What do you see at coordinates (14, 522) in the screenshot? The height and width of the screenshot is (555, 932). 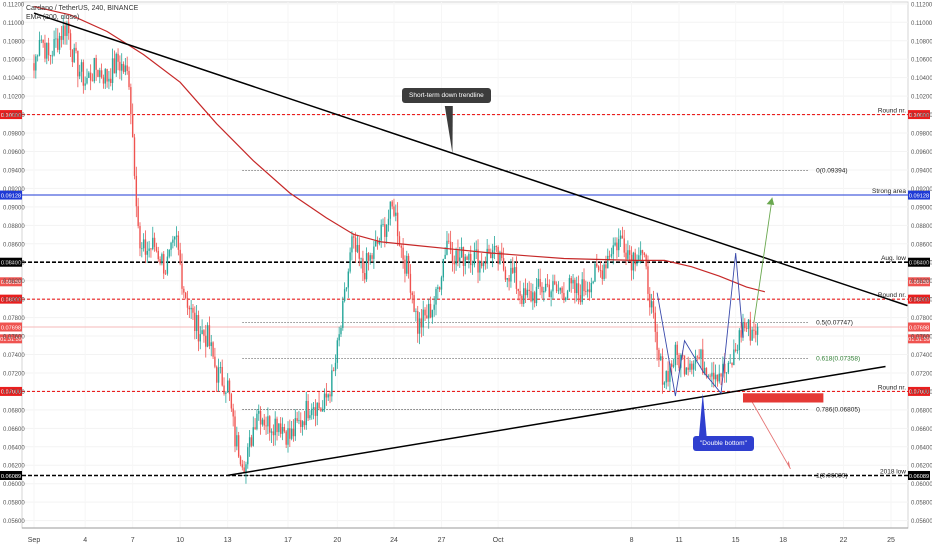 I see `y-tick-label-left: 0.05600` at bounding box center [14, 522].